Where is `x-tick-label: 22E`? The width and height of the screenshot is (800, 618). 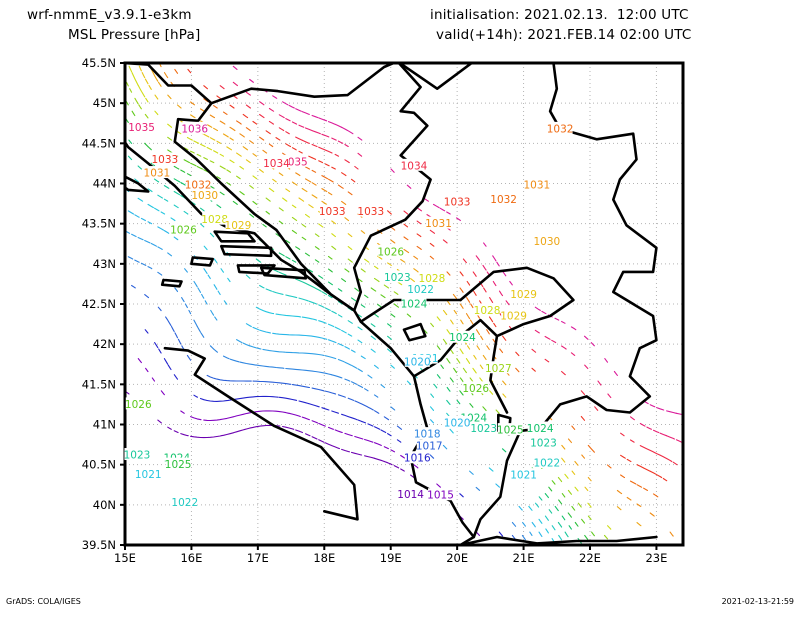
x-tick-label: 22E is located at coordinates (590, 558).